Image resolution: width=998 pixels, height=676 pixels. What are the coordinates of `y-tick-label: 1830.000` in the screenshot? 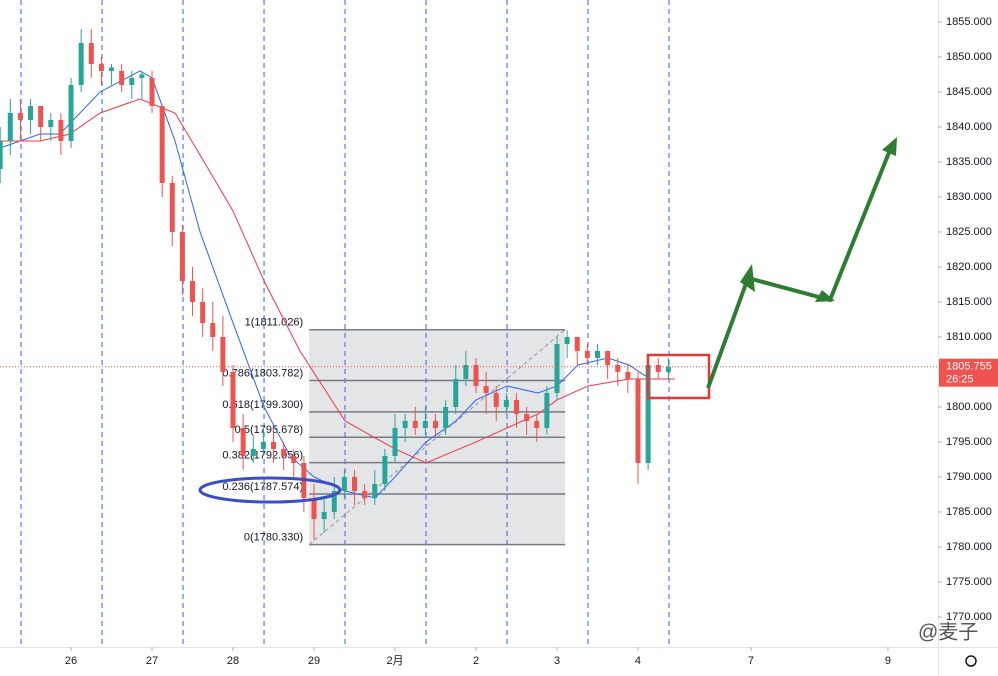 It's located at (969, 197).